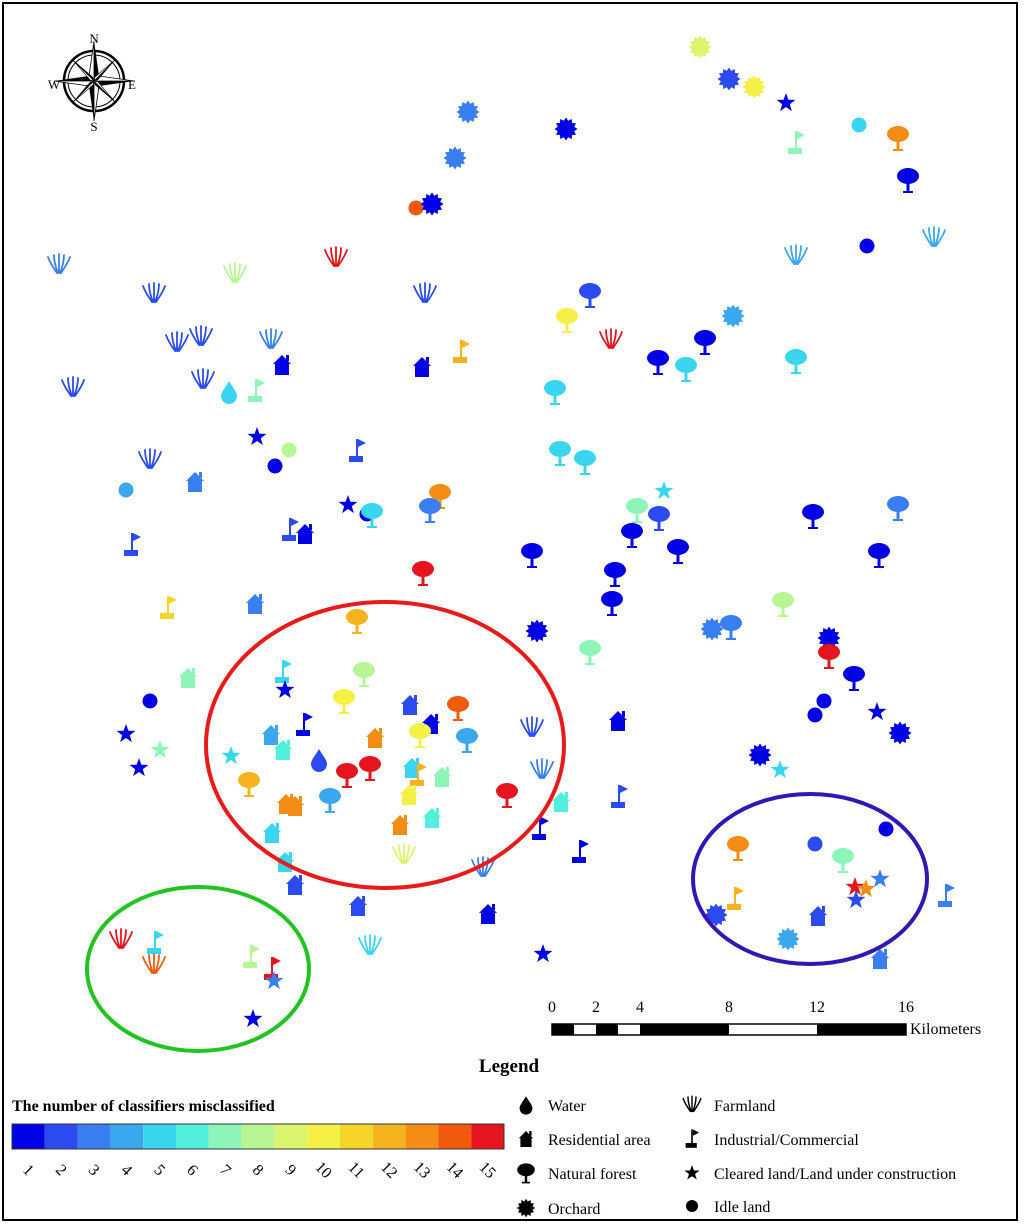 The height and width of the screenshot is (1227, 1024). I want to click on scale-bar: 0 2 4 8 12 16 Kilometers, so click(764, 1018).